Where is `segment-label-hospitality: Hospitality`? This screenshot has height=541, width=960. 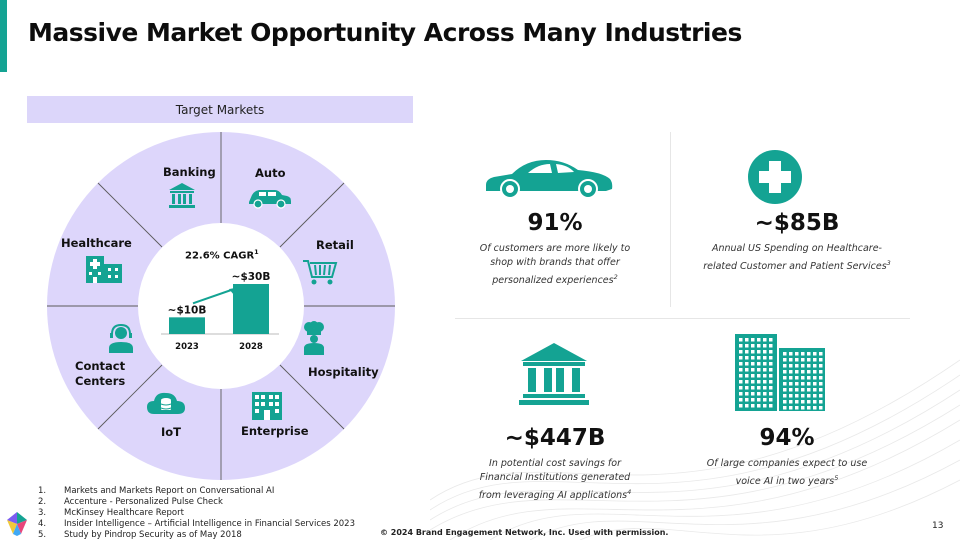 segment-label-hospitality: Hospitality is located at coordinates (343, 372).